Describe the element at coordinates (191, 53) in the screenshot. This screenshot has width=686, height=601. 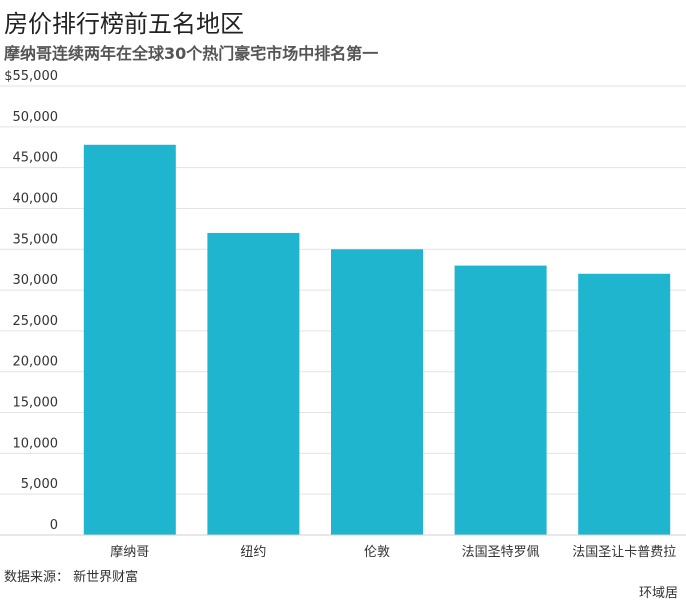
I see `chart-subtitle: 摩纳哥连续两年在全球30个热门豪宅市场中排名第一` at that location.